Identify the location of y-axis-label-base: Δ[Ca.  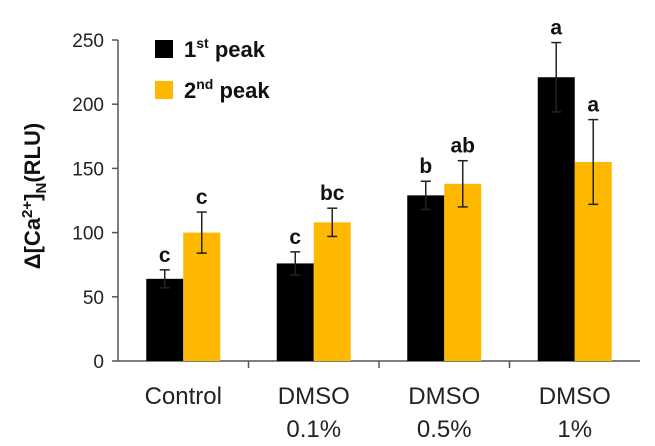
(32, 243).